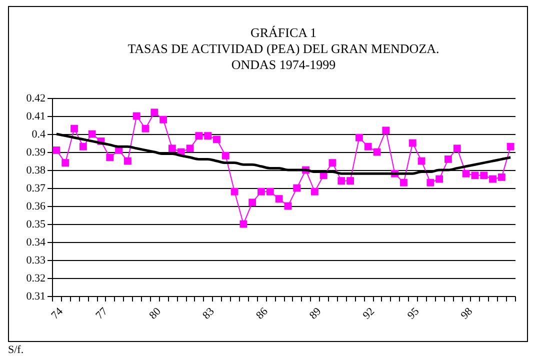 This screenshot has width=534, height=363. What do you see at coordinates (36, 98) in the screenshot?
I see `y-tick-label: 0.42` at bounding box center [36, 98].